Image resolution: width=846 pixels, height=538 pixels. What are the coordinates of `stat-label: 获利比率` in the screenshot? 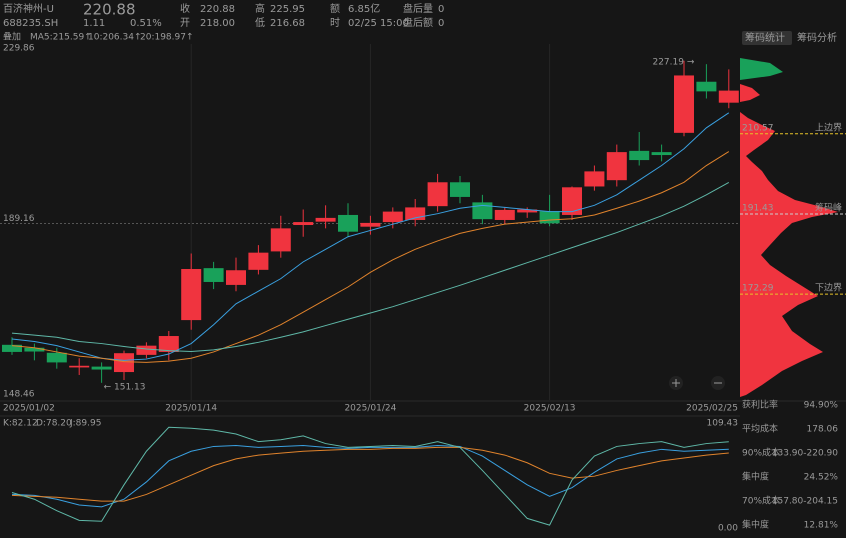 It's located at (760, 405).